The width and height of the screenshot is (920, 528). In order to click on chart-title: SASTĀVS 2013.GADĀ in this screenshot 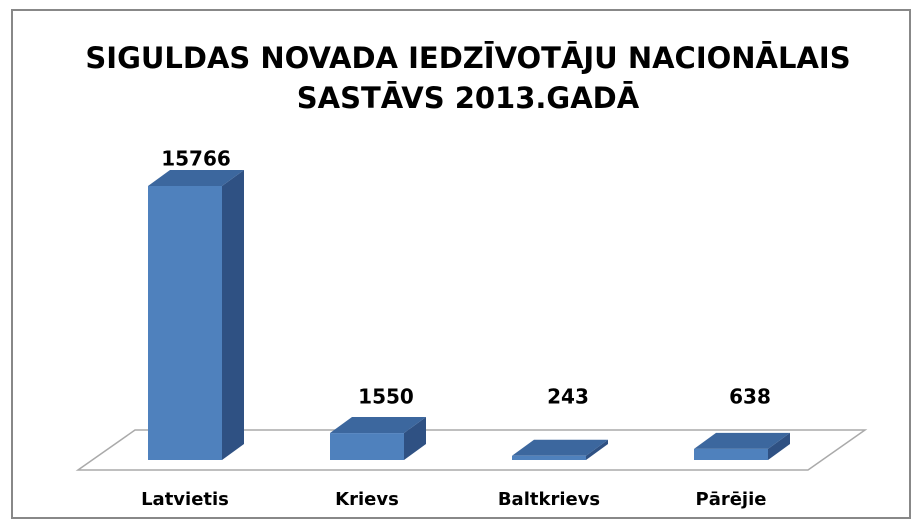, I will do `click(468, 98)`.